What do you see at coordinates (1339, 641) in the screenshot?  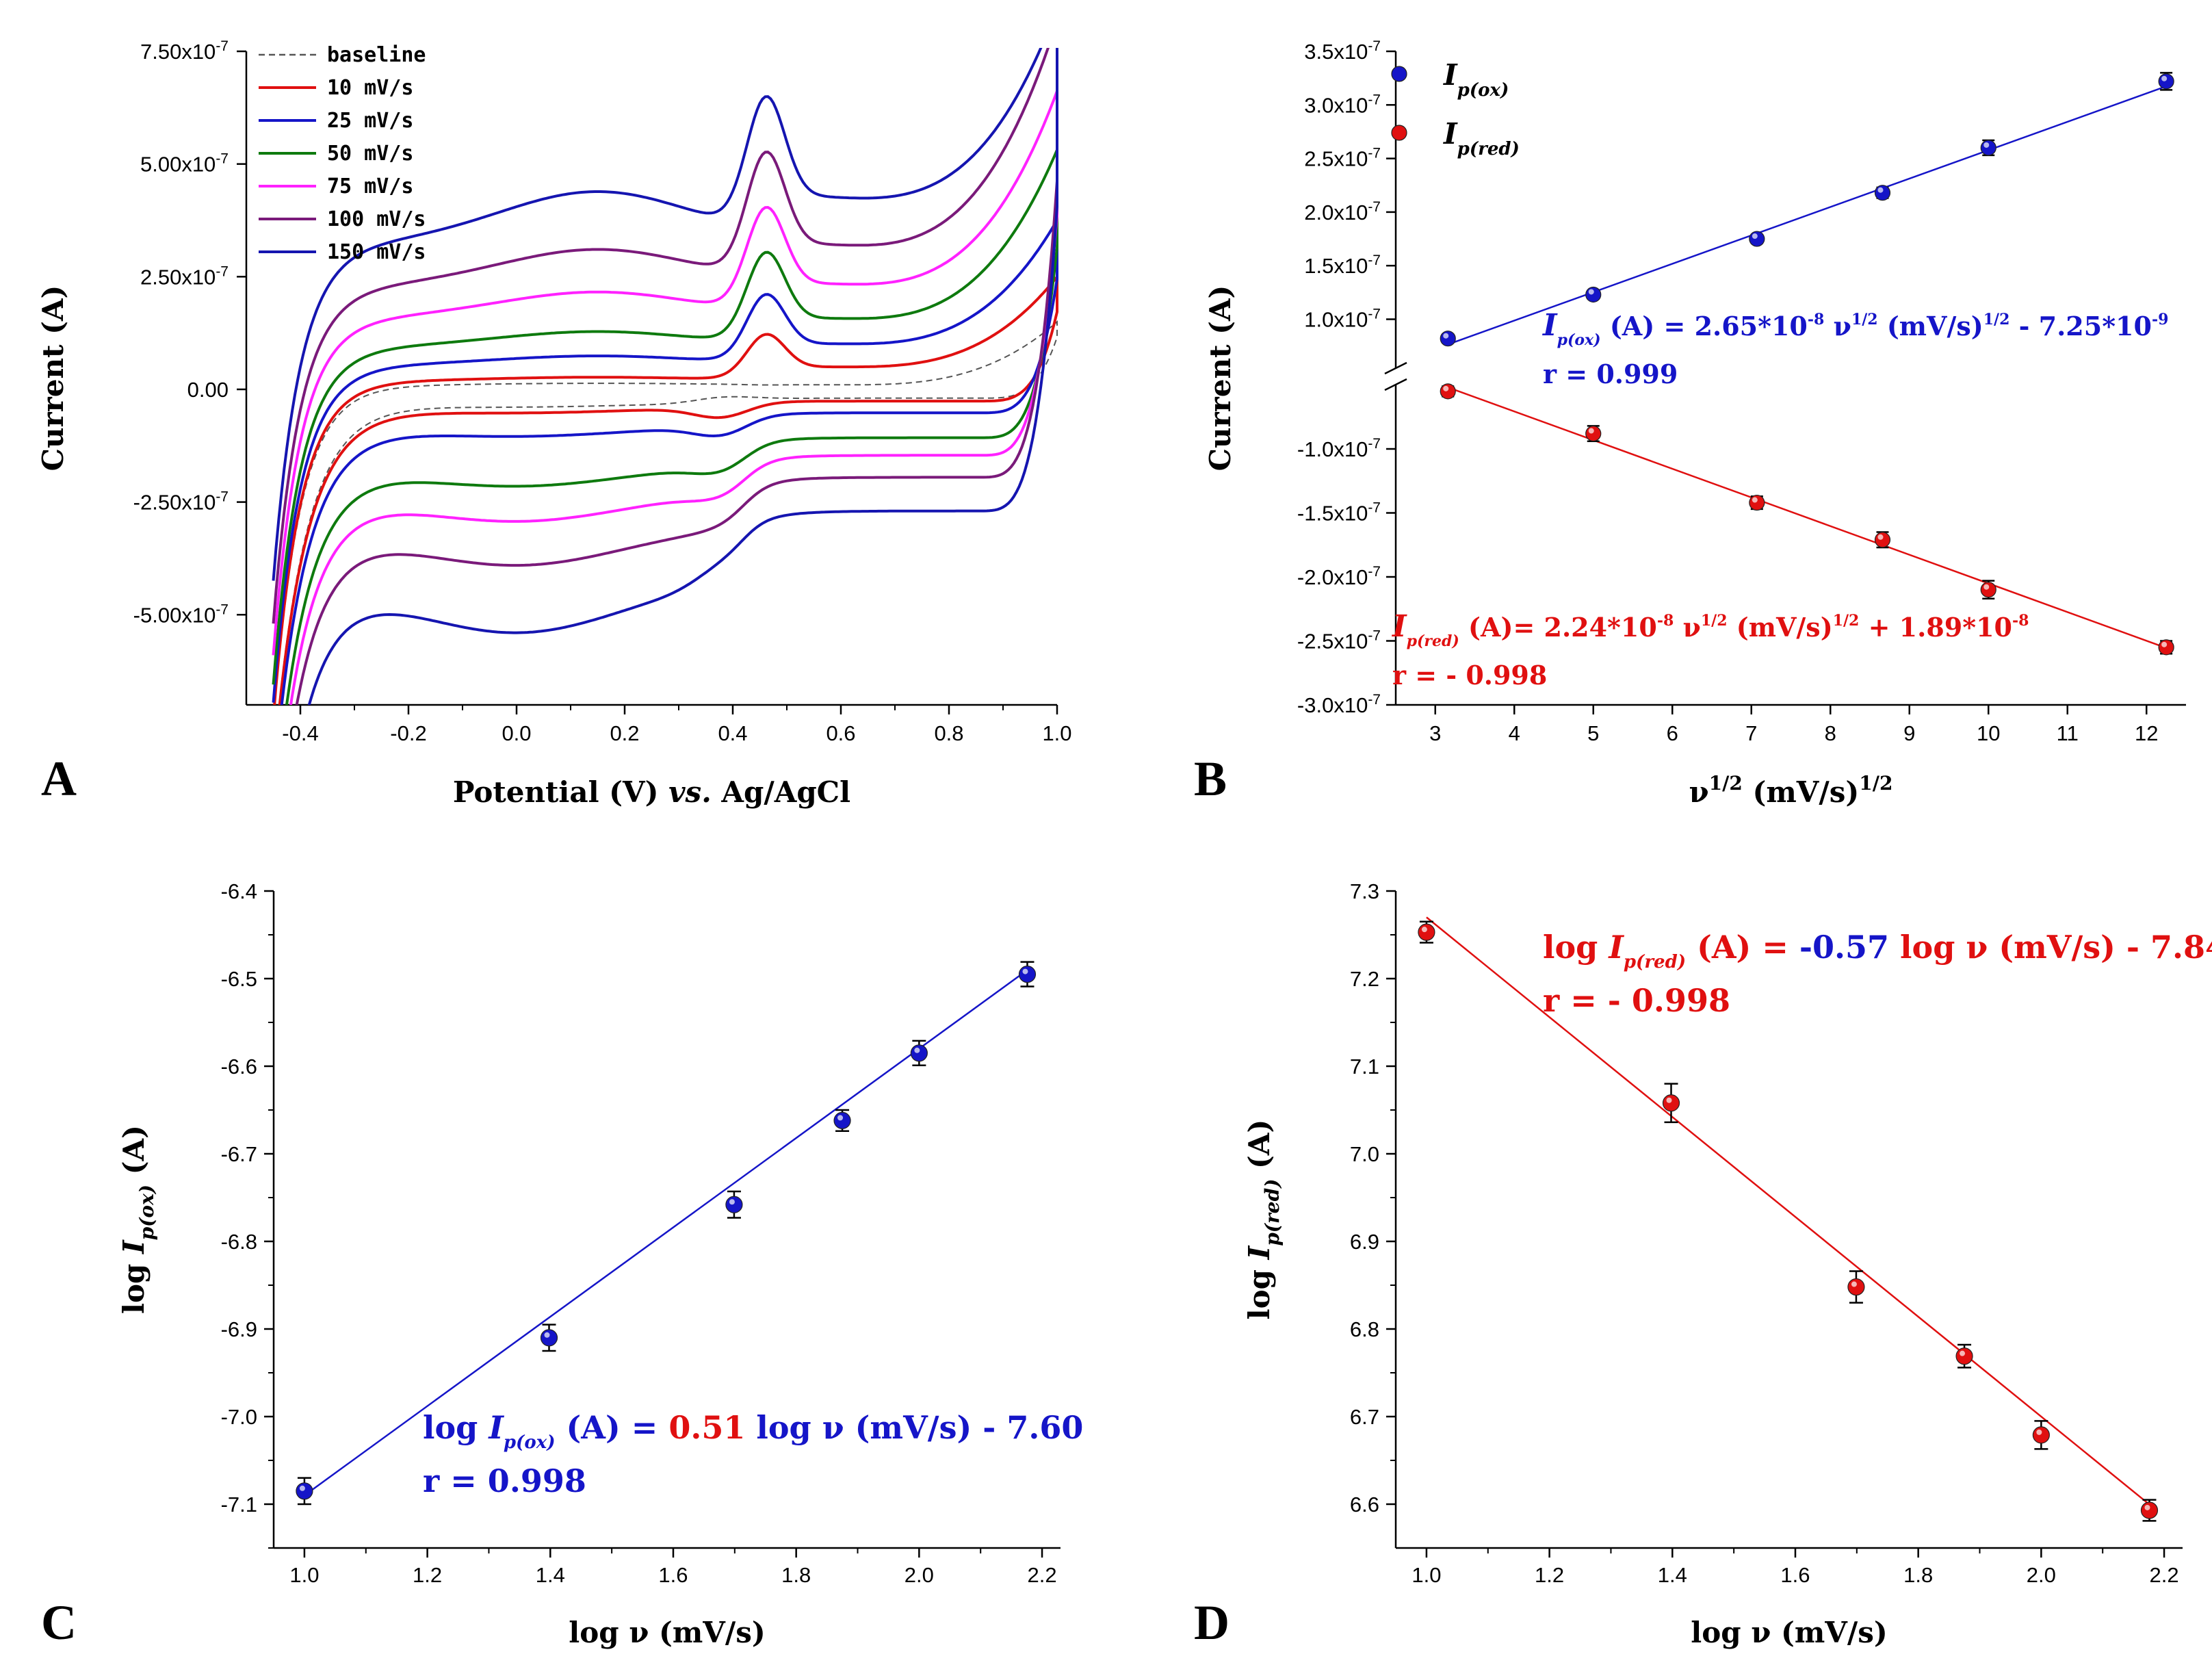 I see `y-tick-label: -2.5x10⁻⁷` at bounding box center [1339, 641].